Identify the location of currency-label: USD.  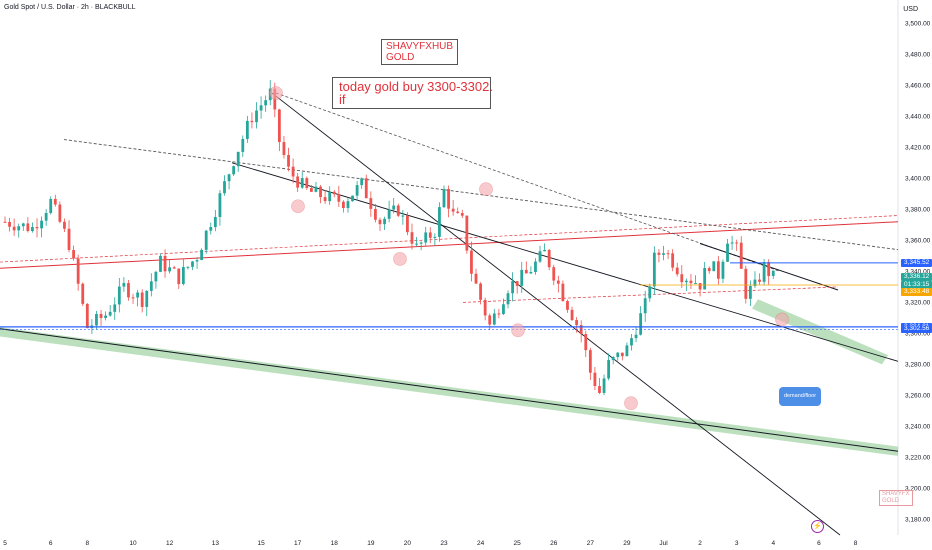
(910, 9).